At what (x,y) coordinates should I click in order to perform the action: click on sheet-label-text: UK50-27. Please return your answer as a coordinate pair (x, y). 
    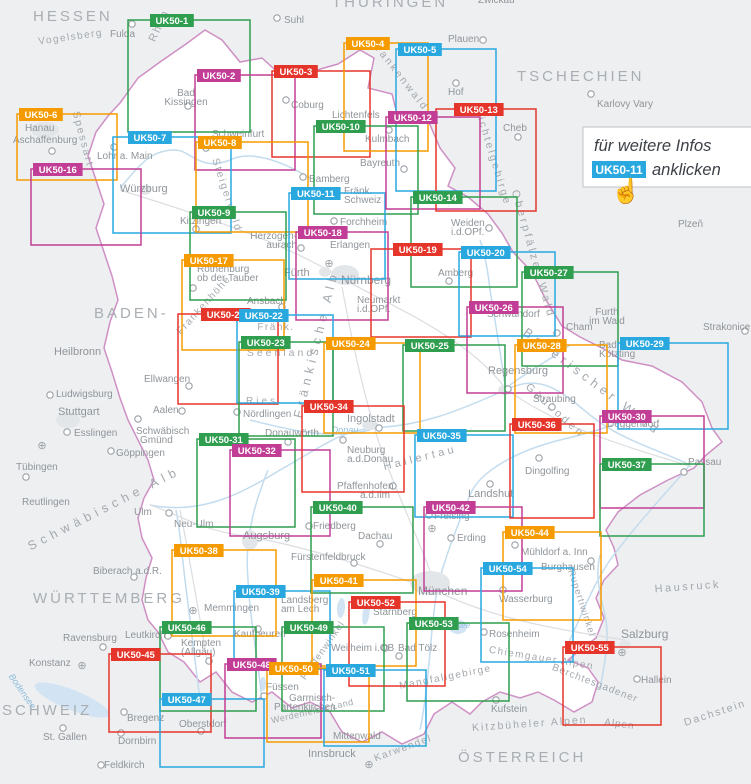
    Looking at the image, I should click on (549, 273).